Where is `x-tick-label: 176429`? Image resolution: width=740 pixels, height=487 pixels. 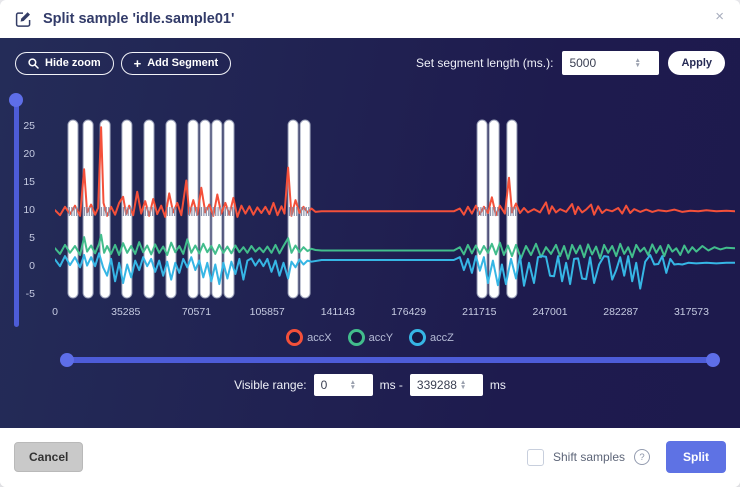
x-tick-label: 176429 is located at coordinates (409, 312).